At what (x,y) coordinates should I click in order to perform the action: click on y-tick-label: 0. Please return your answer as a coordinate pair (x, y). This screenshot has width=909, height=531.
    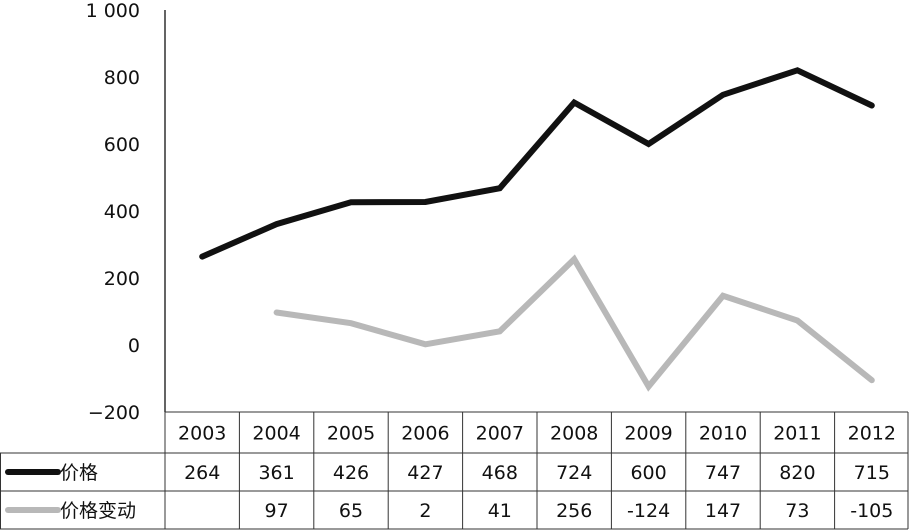
    Looking at the image, I should click on (134, 346).